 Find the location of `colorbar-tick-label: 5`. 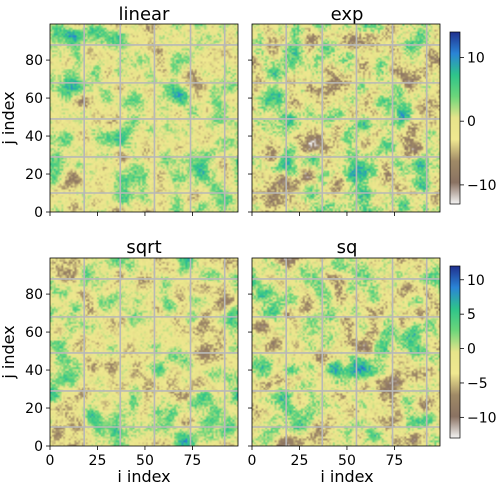

colorbar-tick-label: 5 is located at coordinates (471, 315).